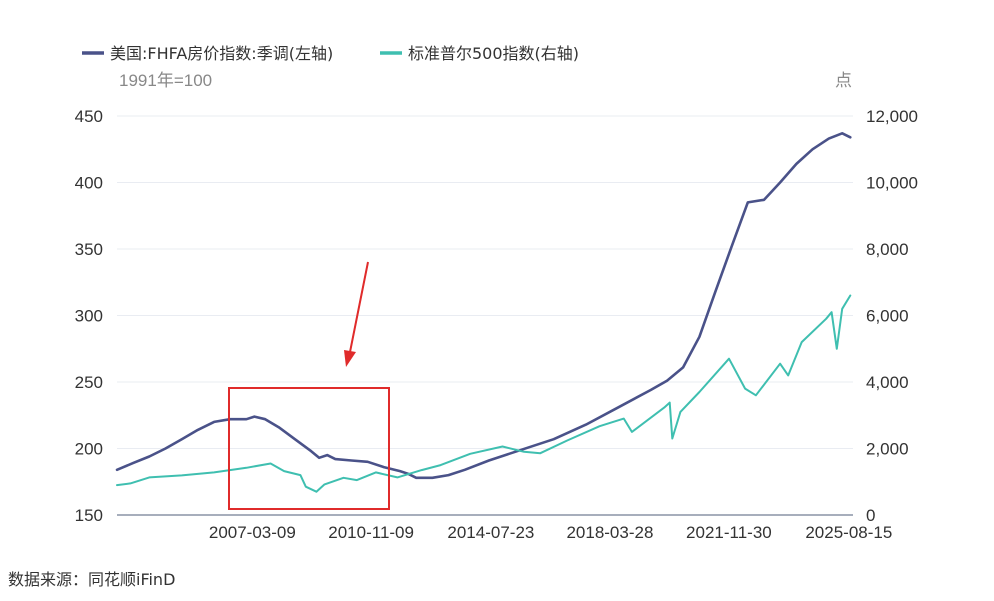 This screenshot has width=994, height=601. I want to click on legend-label-fhfa: 美国:FHFA房价指数:季调(左轴), so click(221, 53).